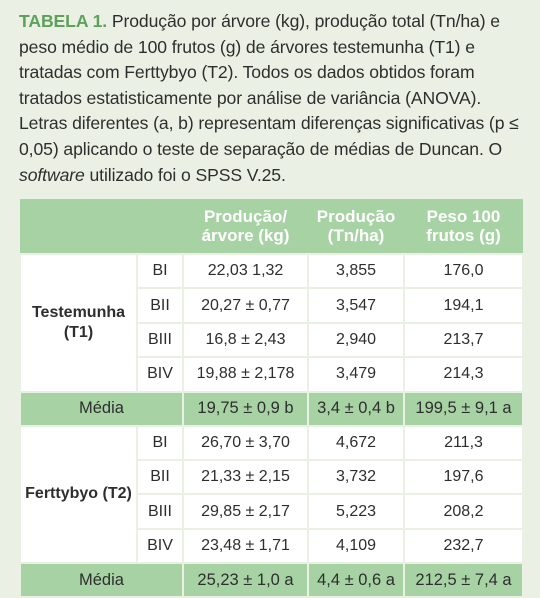  What do you see at coordinates (463, 580) in the screenshot?
I see `mean-peso: 212,5 ± 7,4 a` at bounding box center [463, 580].